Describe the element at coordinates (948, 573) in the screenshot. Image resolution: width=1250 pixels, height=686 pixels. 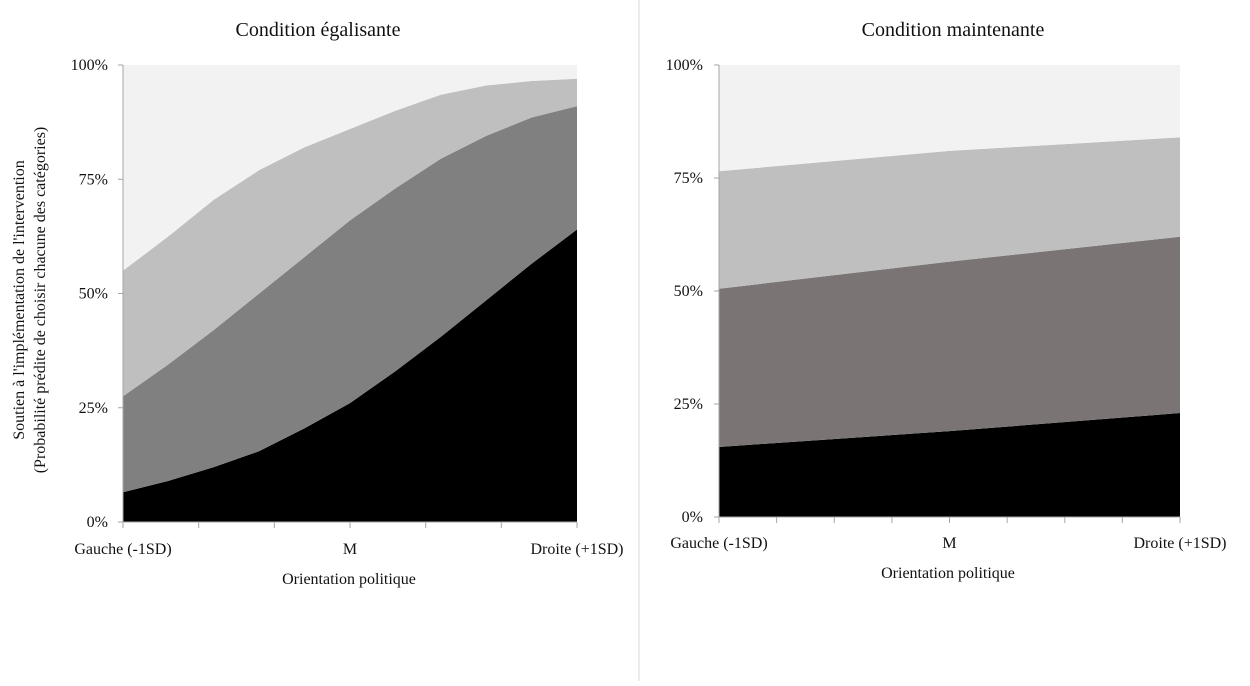
I see `chart-right-xlabel: Orientation politique` at that location.